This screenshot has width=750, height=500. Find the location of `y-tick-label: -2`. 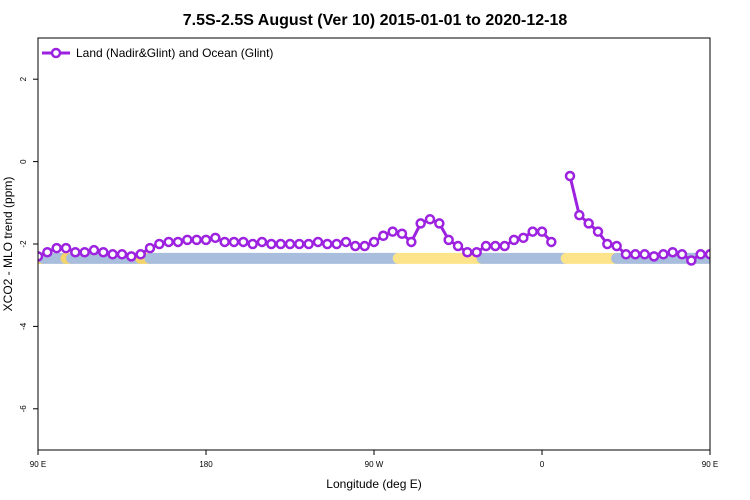

y-tick-label: -2 is located at coordinates (23, 244).